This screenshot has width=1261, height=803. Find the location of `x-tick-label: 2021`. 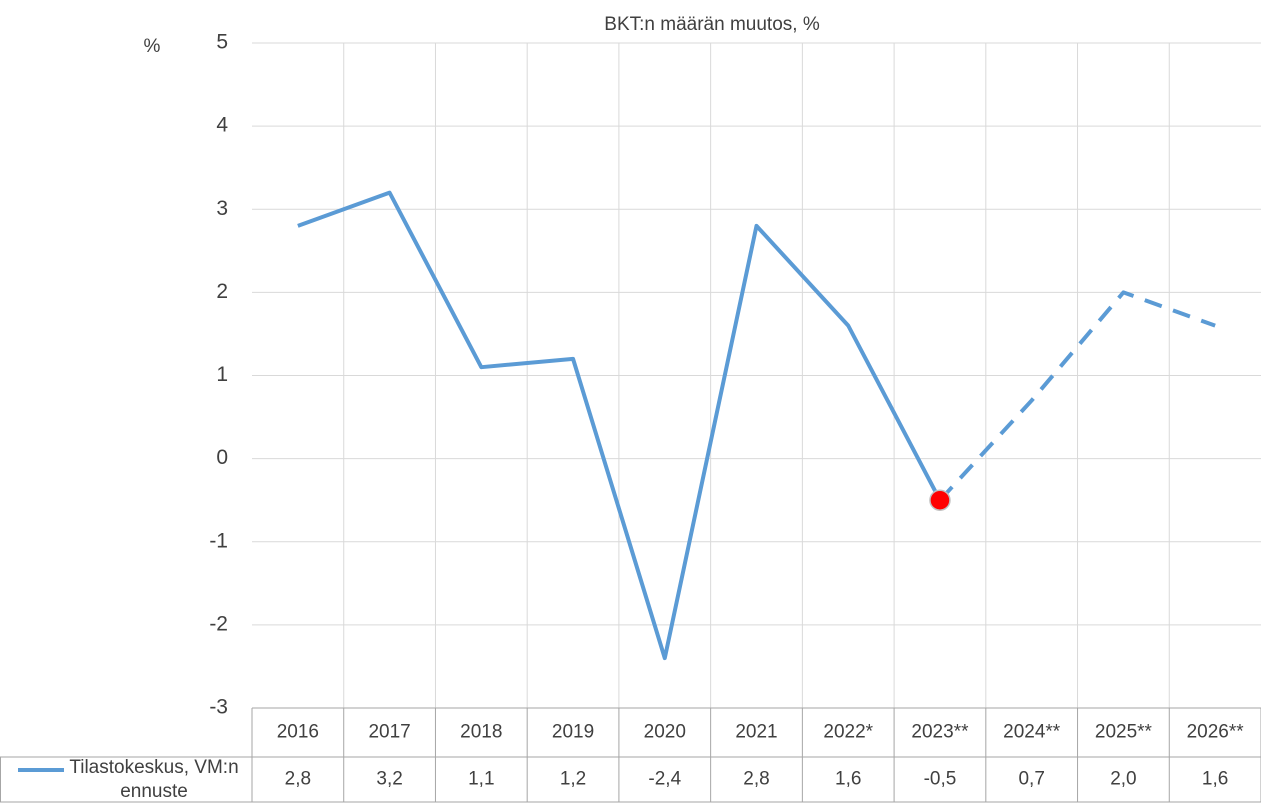

x-tick-label: 2021 is located at coordinates (756, 732).